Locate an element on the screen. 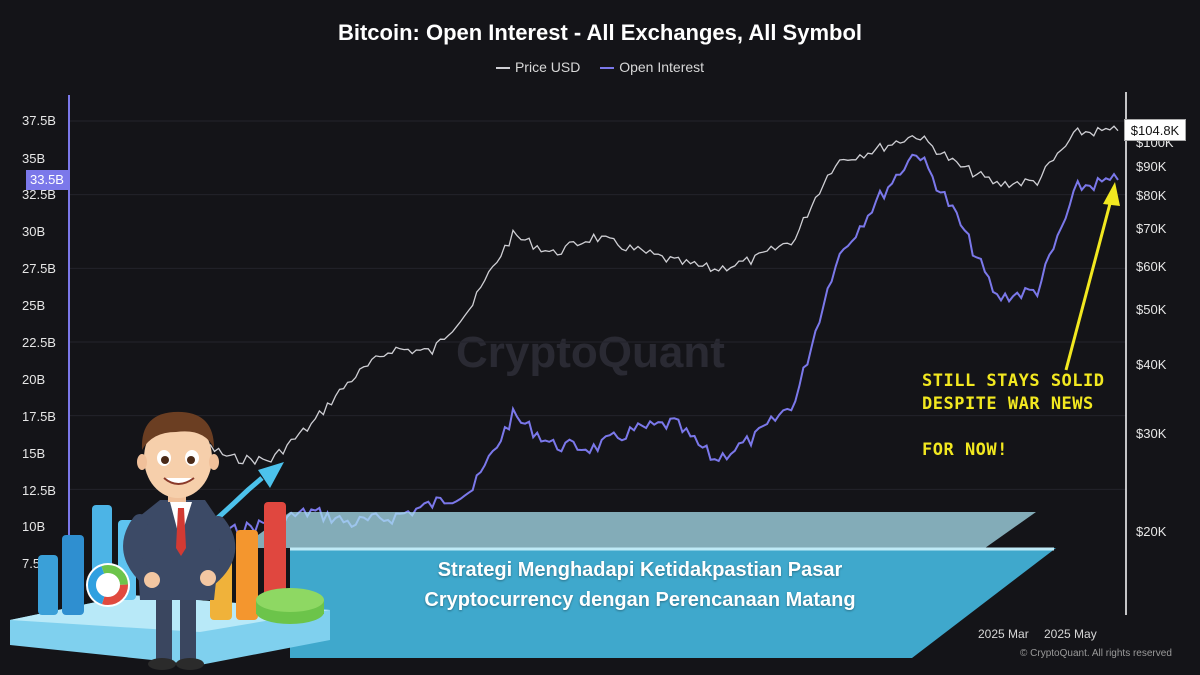  legend-open-interest: Open Interest is located at coordinates (652, 67).